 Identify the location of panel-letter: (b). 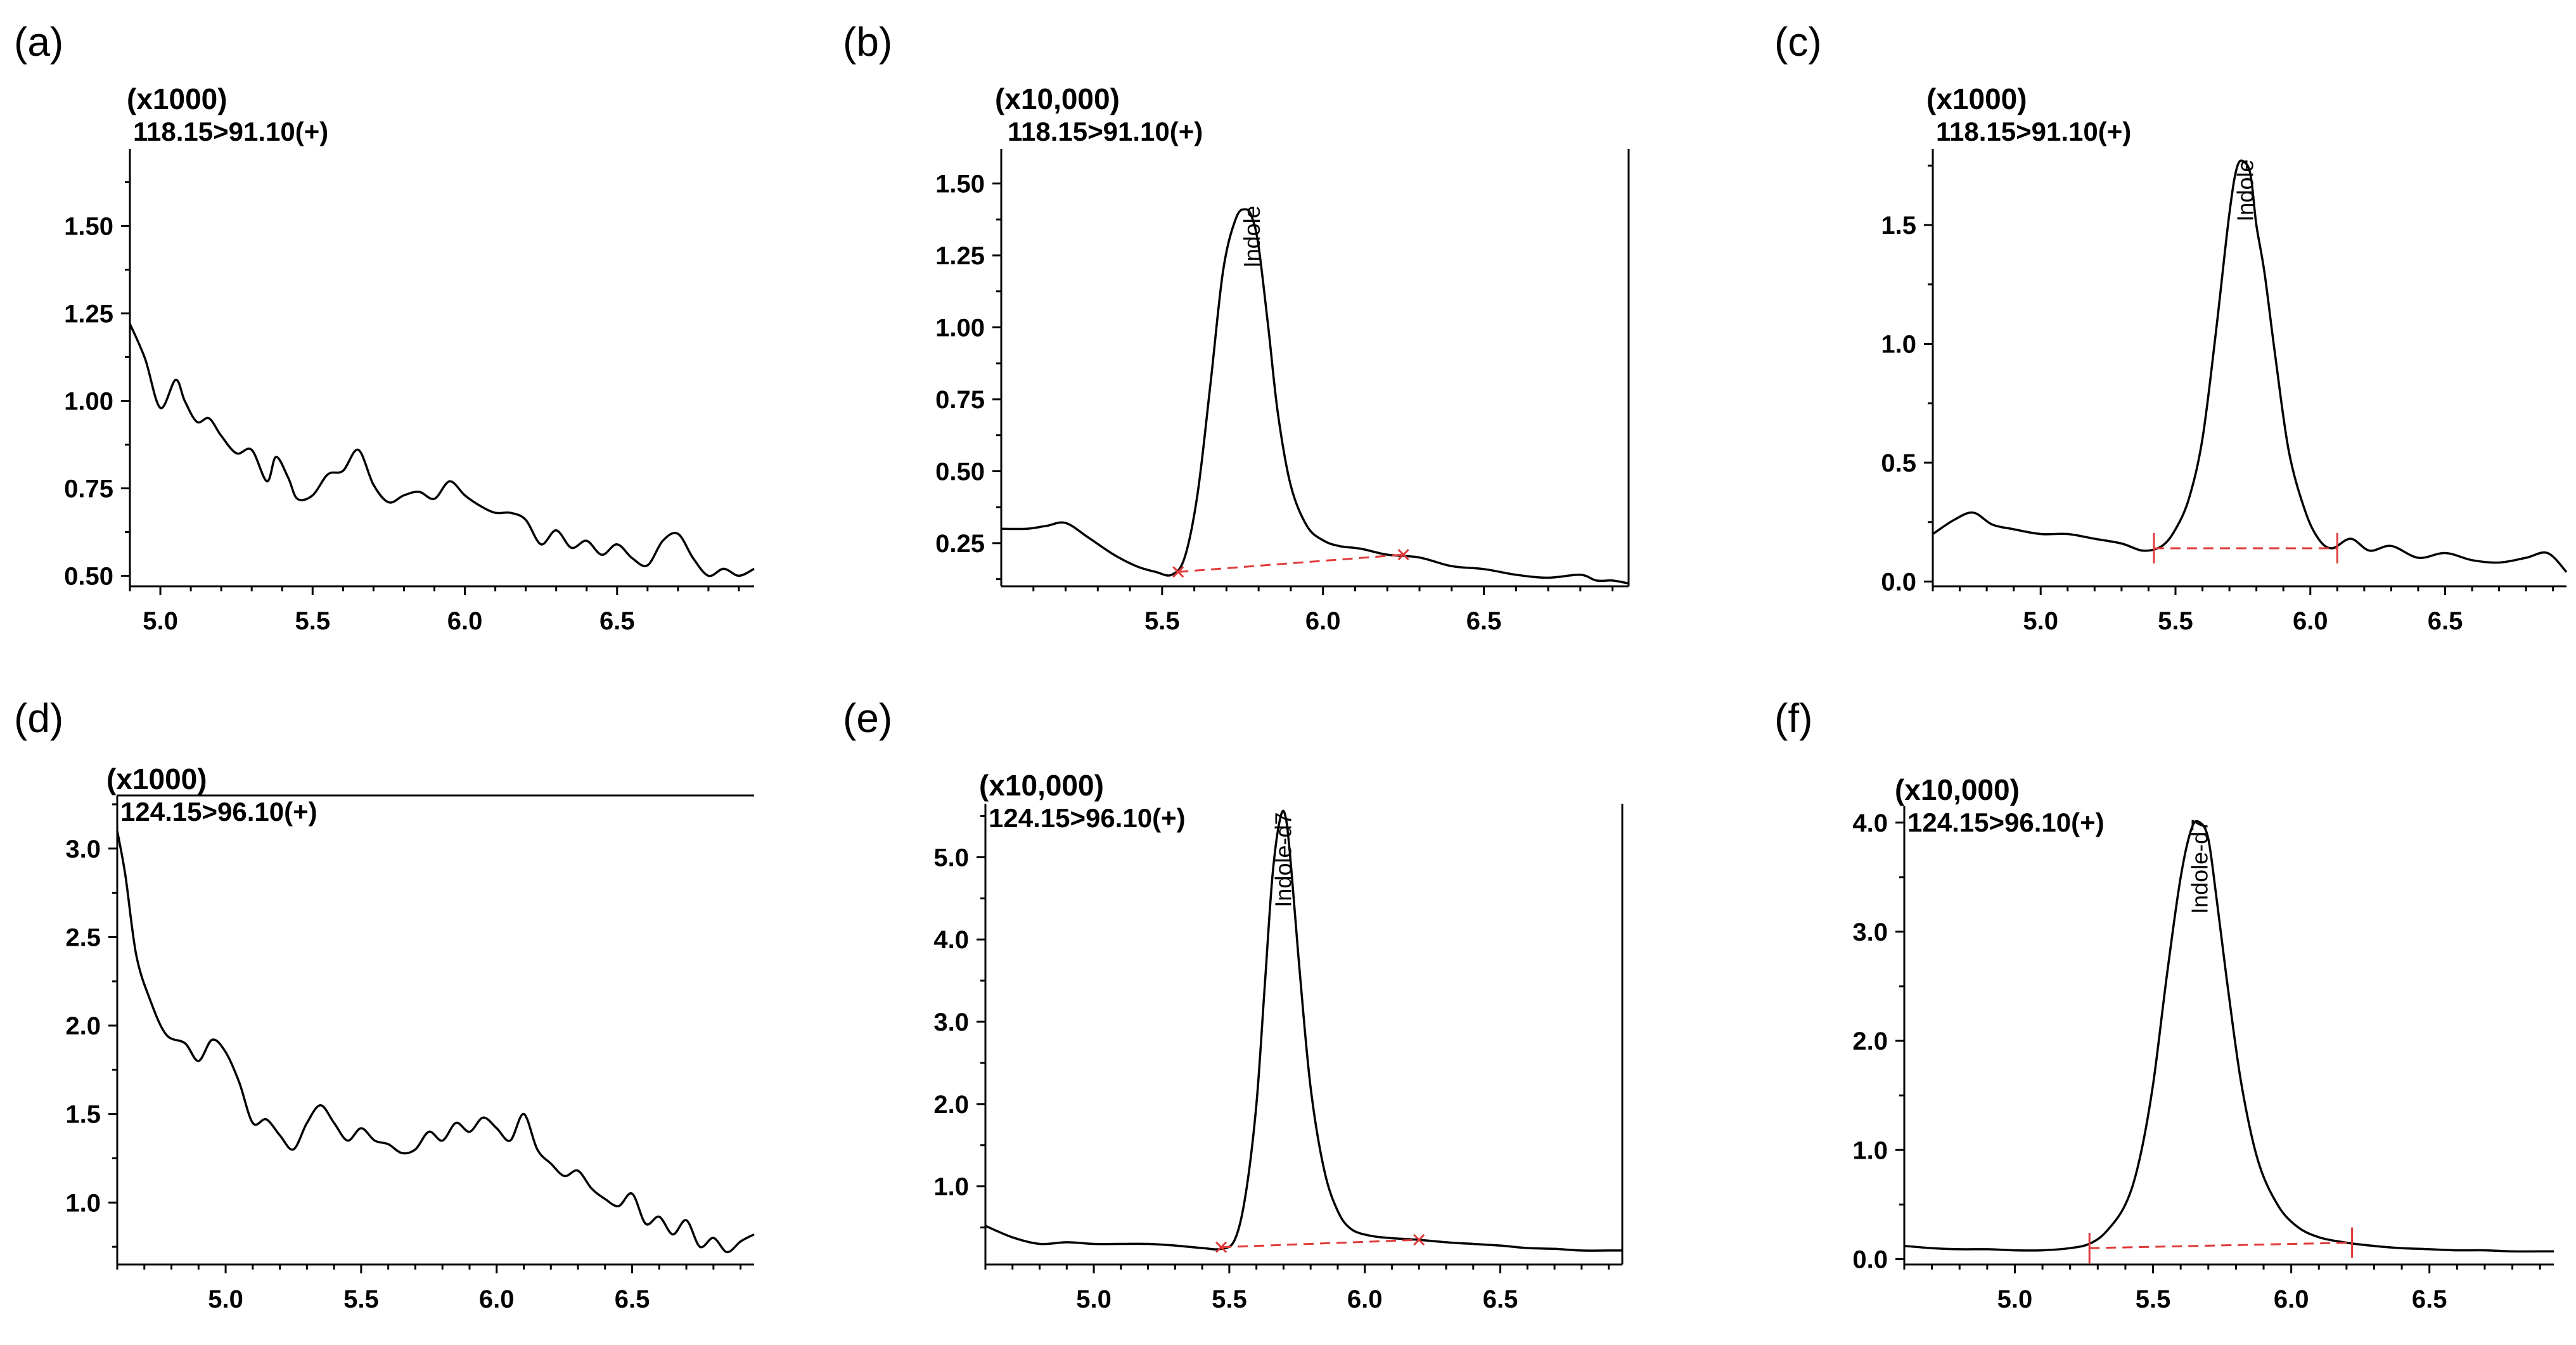
(867, 42).